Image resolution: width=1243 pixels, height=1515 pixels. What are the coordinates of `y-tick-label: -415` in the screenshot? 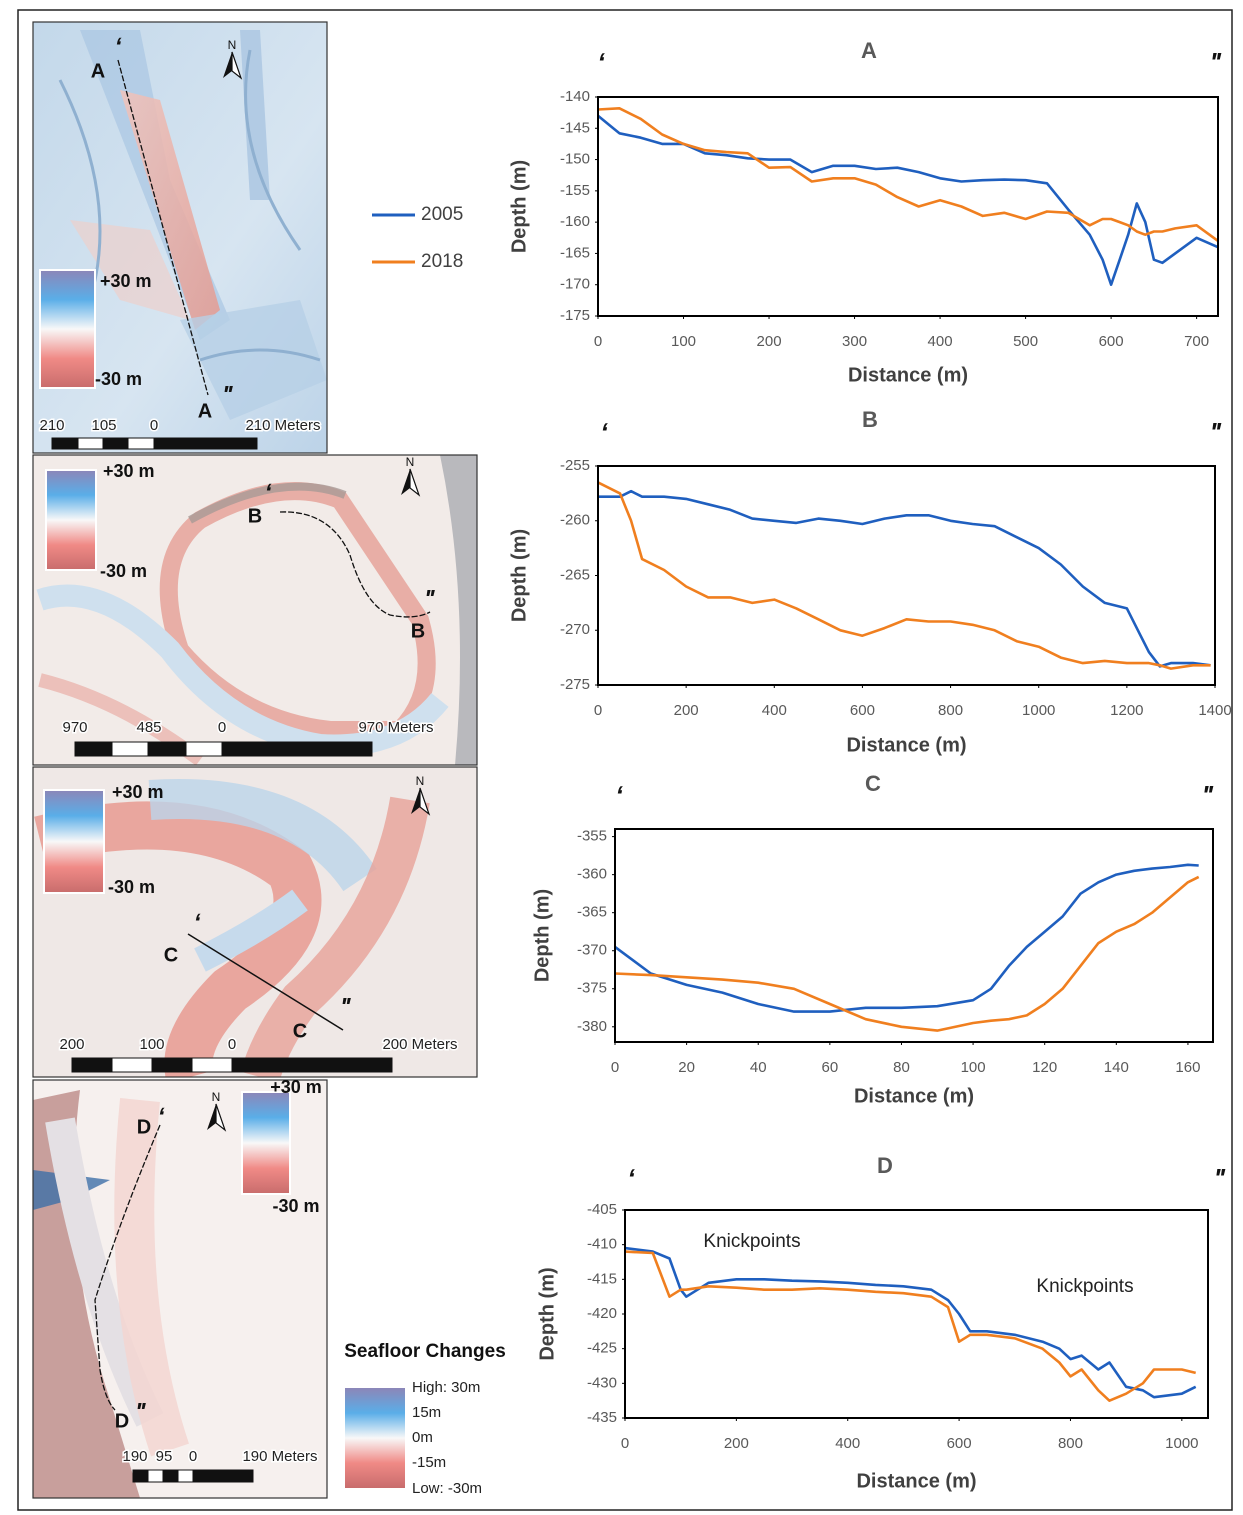 It's located at (602, 1278).